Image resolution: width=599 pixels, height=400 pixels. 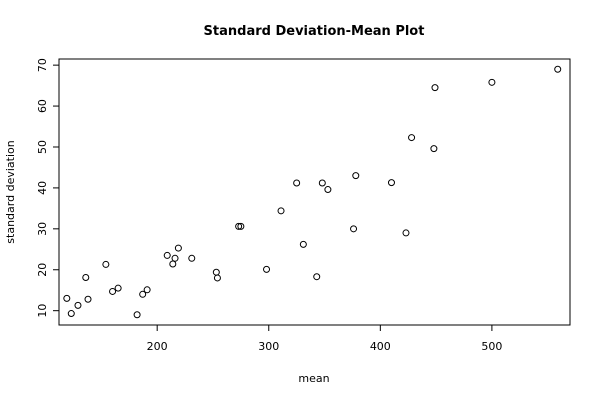 What do you see at coordinates (42, 229) in the screenshot?
I see `y-tick-label: 30` at bounding box center [42, 229].